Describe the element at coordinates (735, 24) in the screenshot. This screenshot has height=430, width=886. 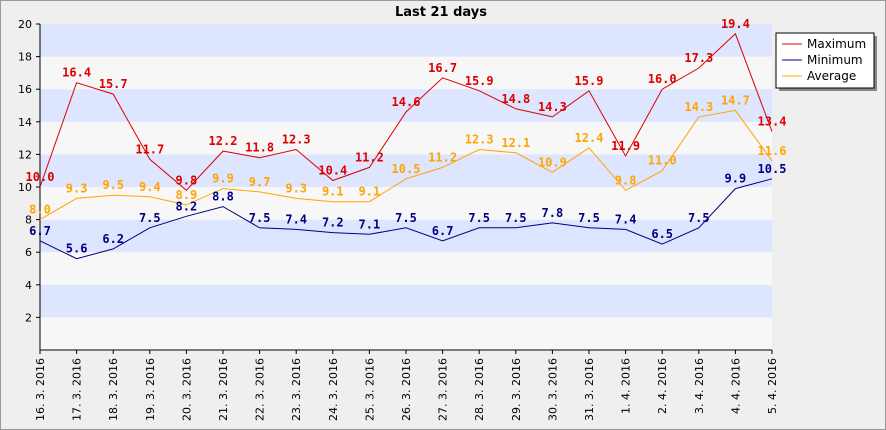
I see `data-label-maximum: 19.4` at that location.